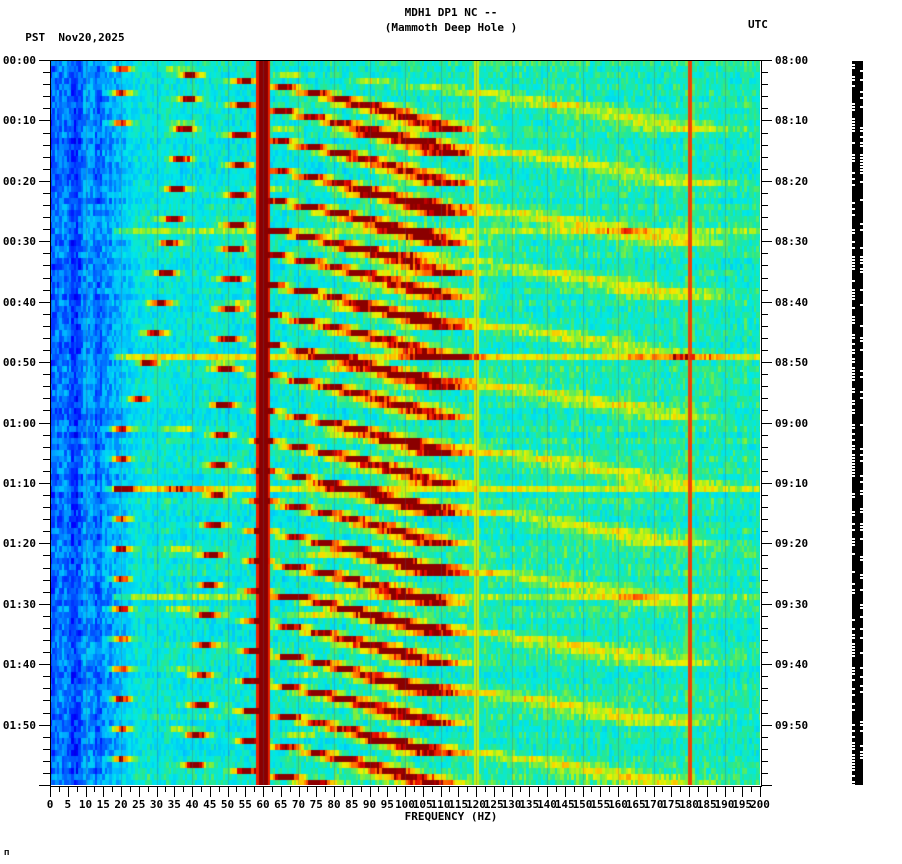  Describe the element at coordinates (19, 664) in the screenshot. I see `left-axis-tick-label: 01:40` at that location.